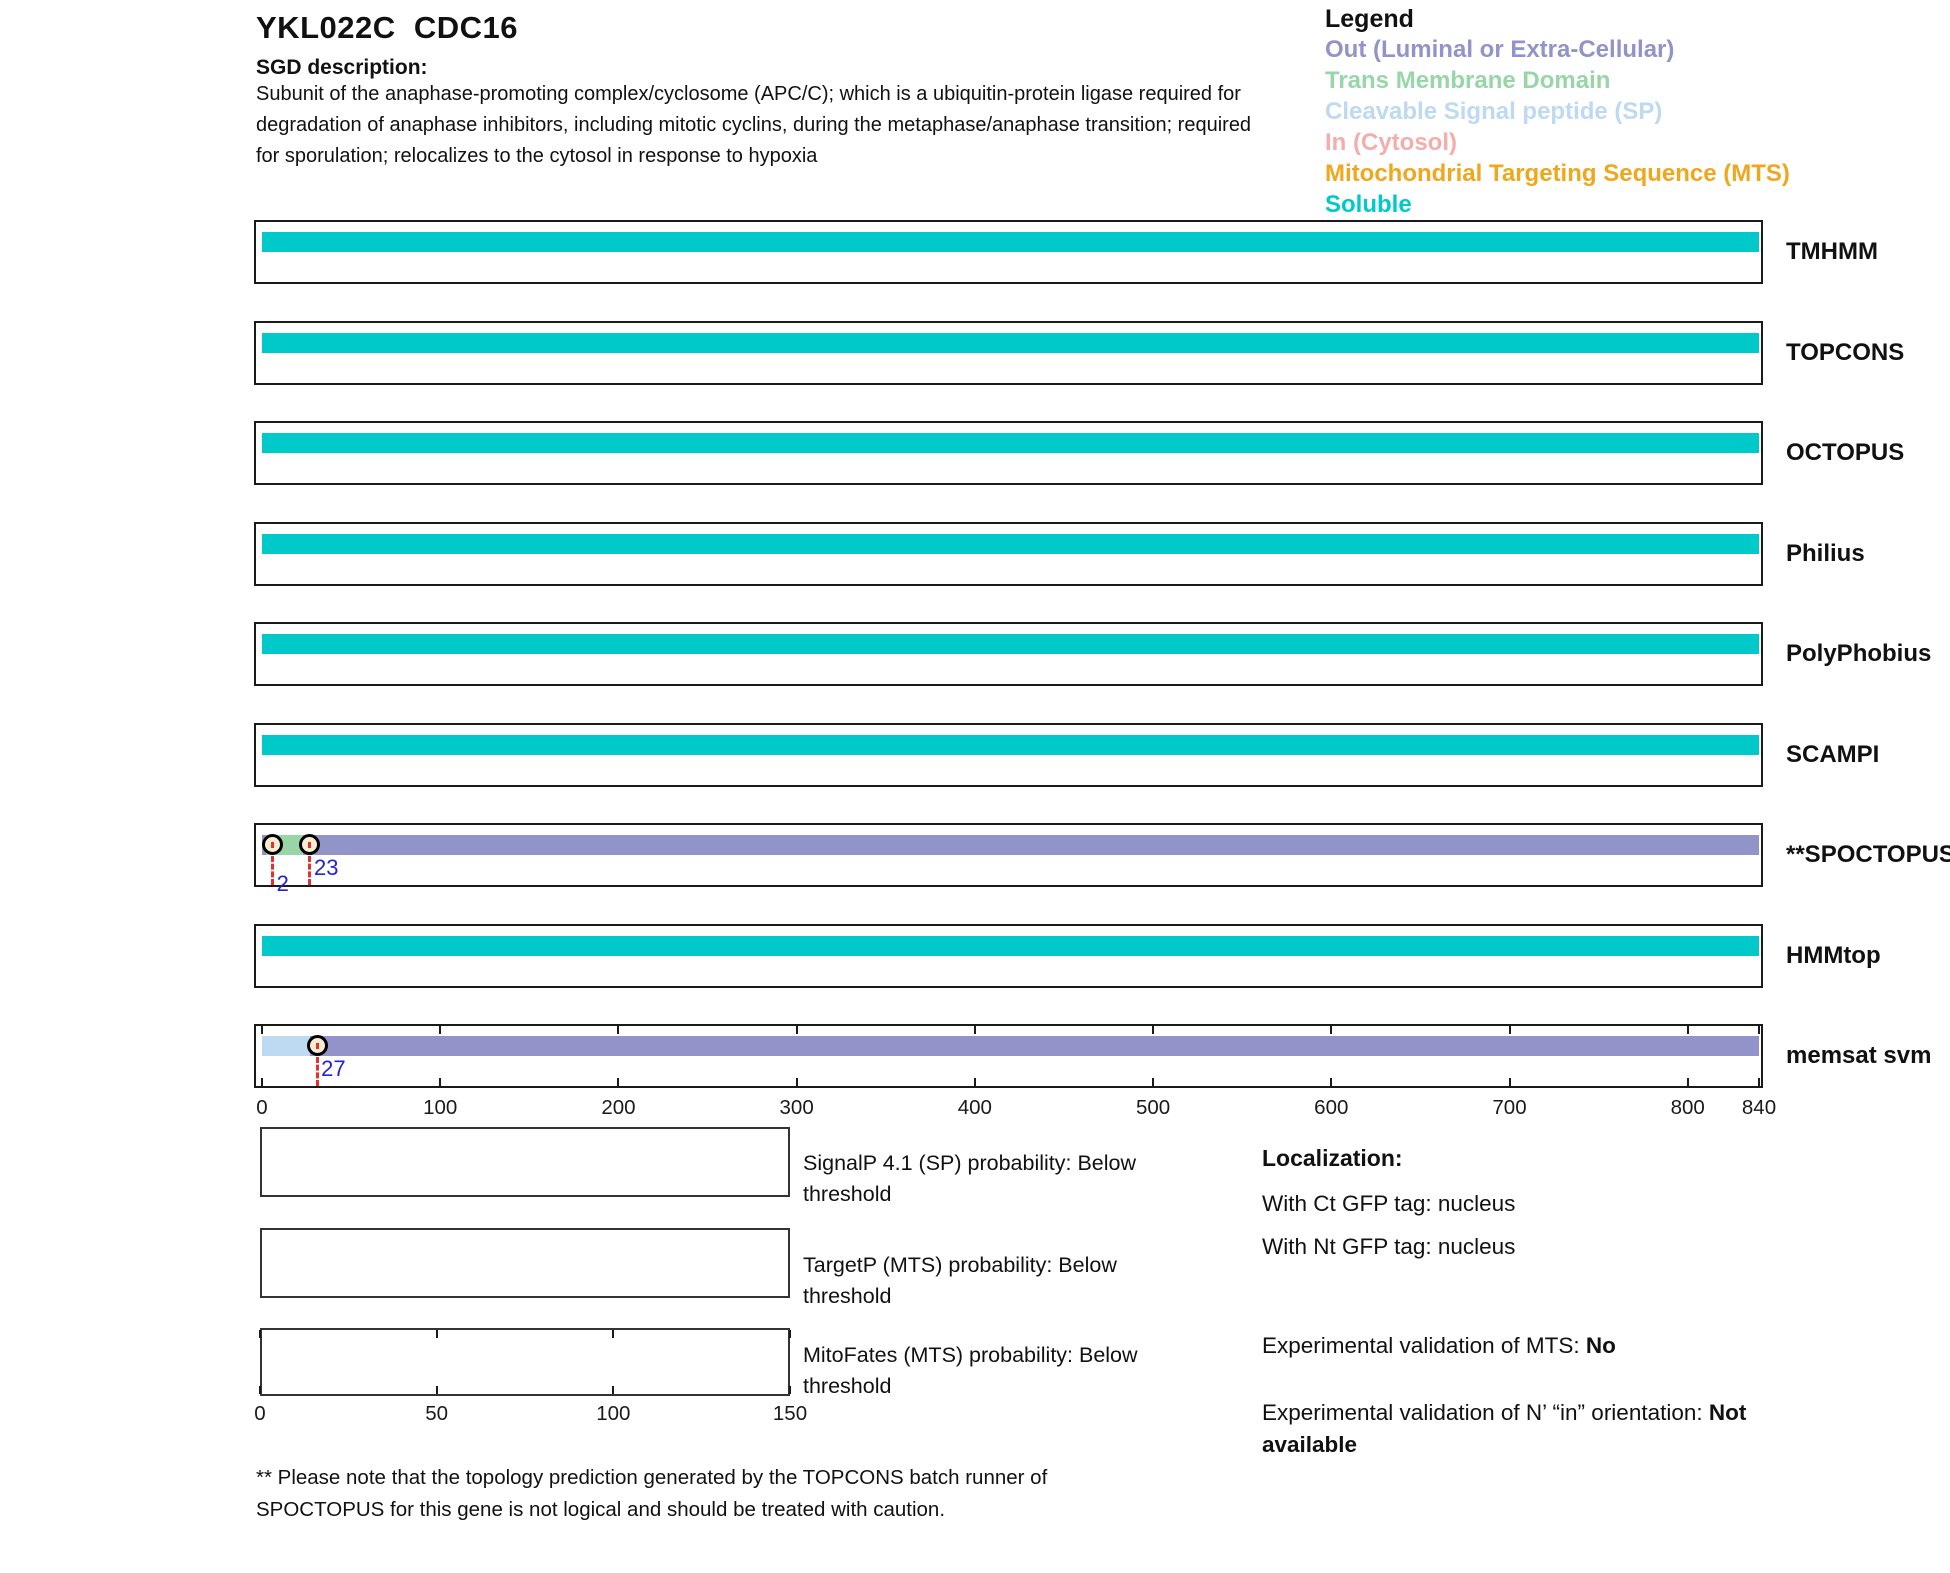 This screenshot has width=1950, height=1573. What do you see at coordinates (437, 1413) in the screenshot?
I see `plot-axis-label: 50` at bounding box center [437, 1413].